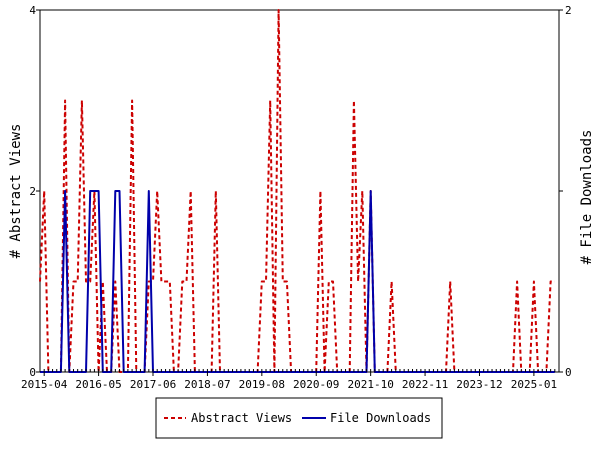 The width and height of the screenshot is (600, 450). I want to click on x-tick-label: 2015-04, so click(44, 384).